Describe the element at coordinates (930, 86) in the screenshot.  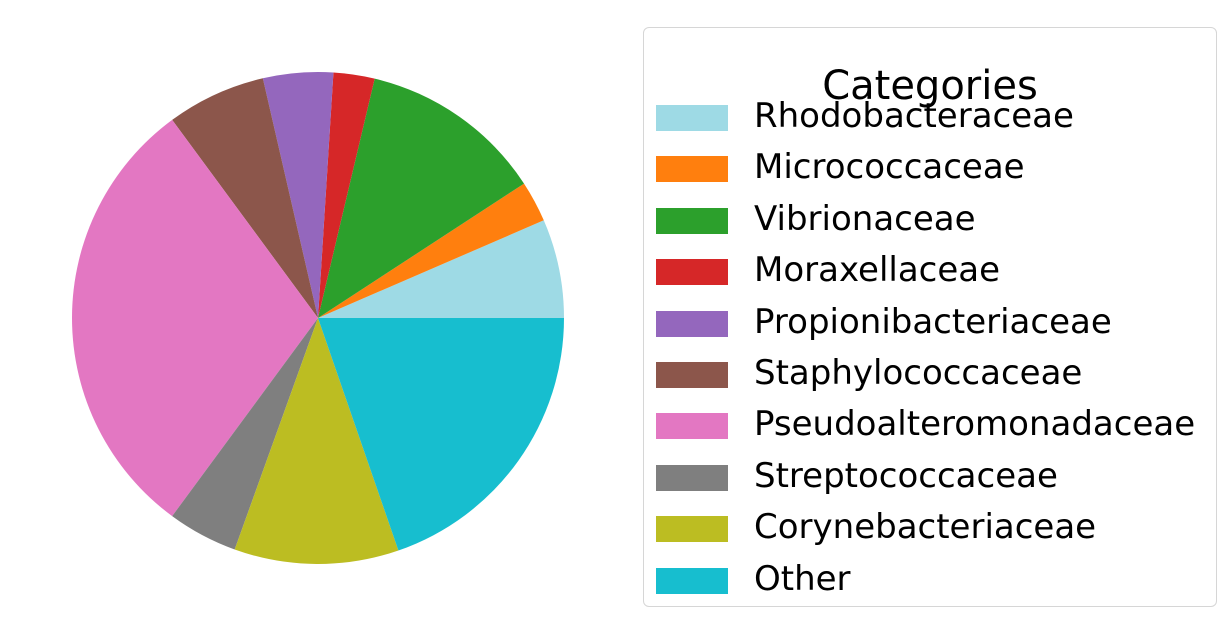
I see `legend-title: Categories` at that location.